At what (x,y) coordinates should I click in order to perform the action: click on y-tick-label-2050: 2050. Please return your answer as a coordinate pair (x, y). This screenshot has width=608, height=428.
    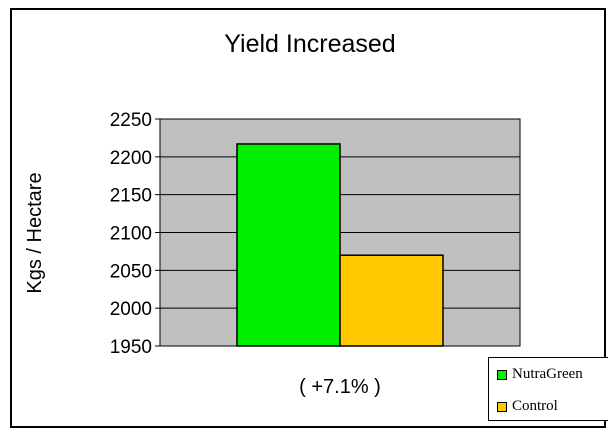
    Looking at the image, I should click on (131, 271).